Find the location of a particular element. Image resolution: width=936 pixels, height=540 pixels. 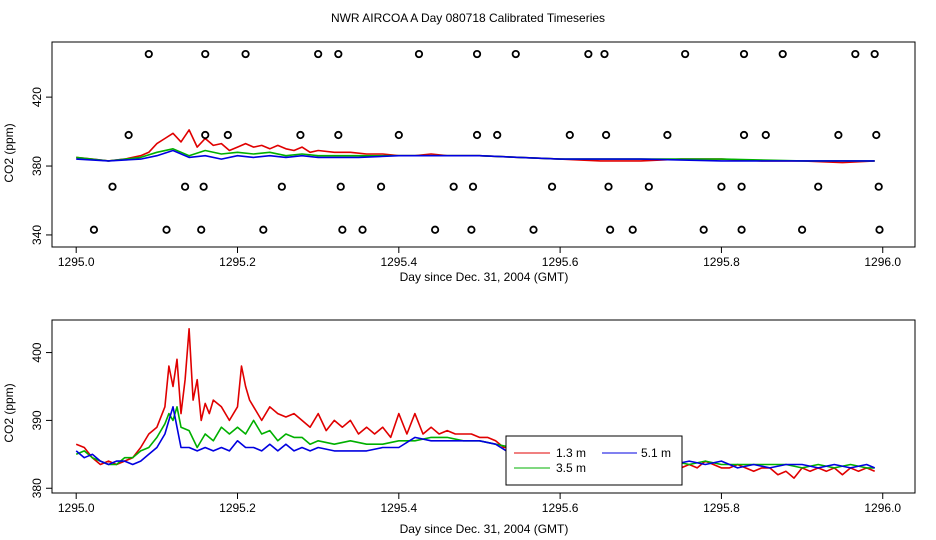

legend-label-1.3m: 1.3 m is located at coordinates (571, 453).